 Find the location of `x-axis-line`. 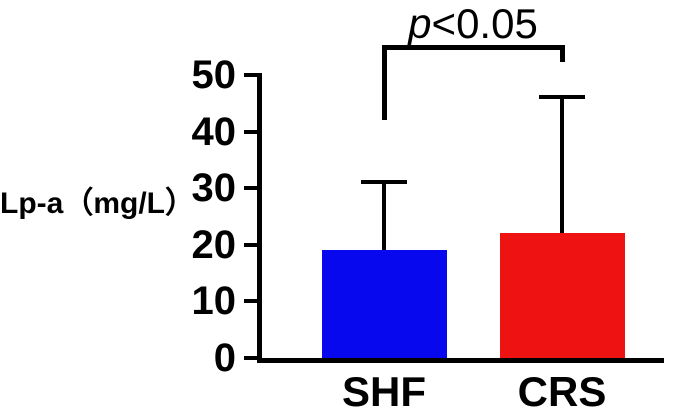

x-axis-line is located at coordinates (460, 360).